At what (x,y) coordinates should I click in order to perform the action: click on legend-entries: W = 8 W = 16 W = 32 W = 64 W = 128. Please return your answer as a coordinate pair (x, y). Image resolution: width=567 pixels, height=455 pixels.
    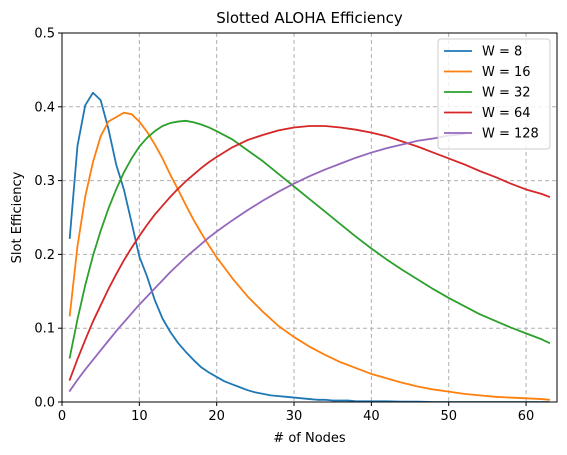
    Looking at the image, I should click on (491, 93).